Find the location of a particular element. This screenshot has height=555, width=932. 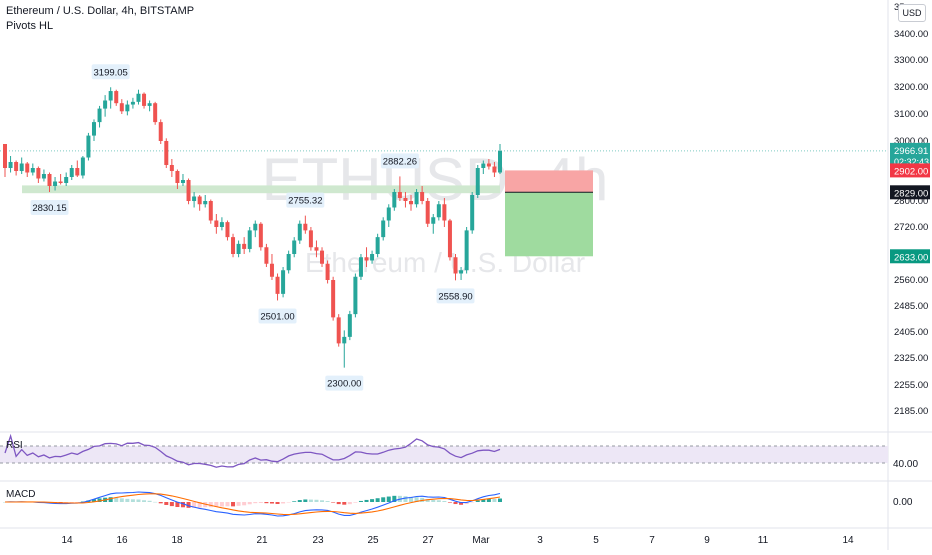

pivot-label: 2882.26 is located at coordinates (399, 161).